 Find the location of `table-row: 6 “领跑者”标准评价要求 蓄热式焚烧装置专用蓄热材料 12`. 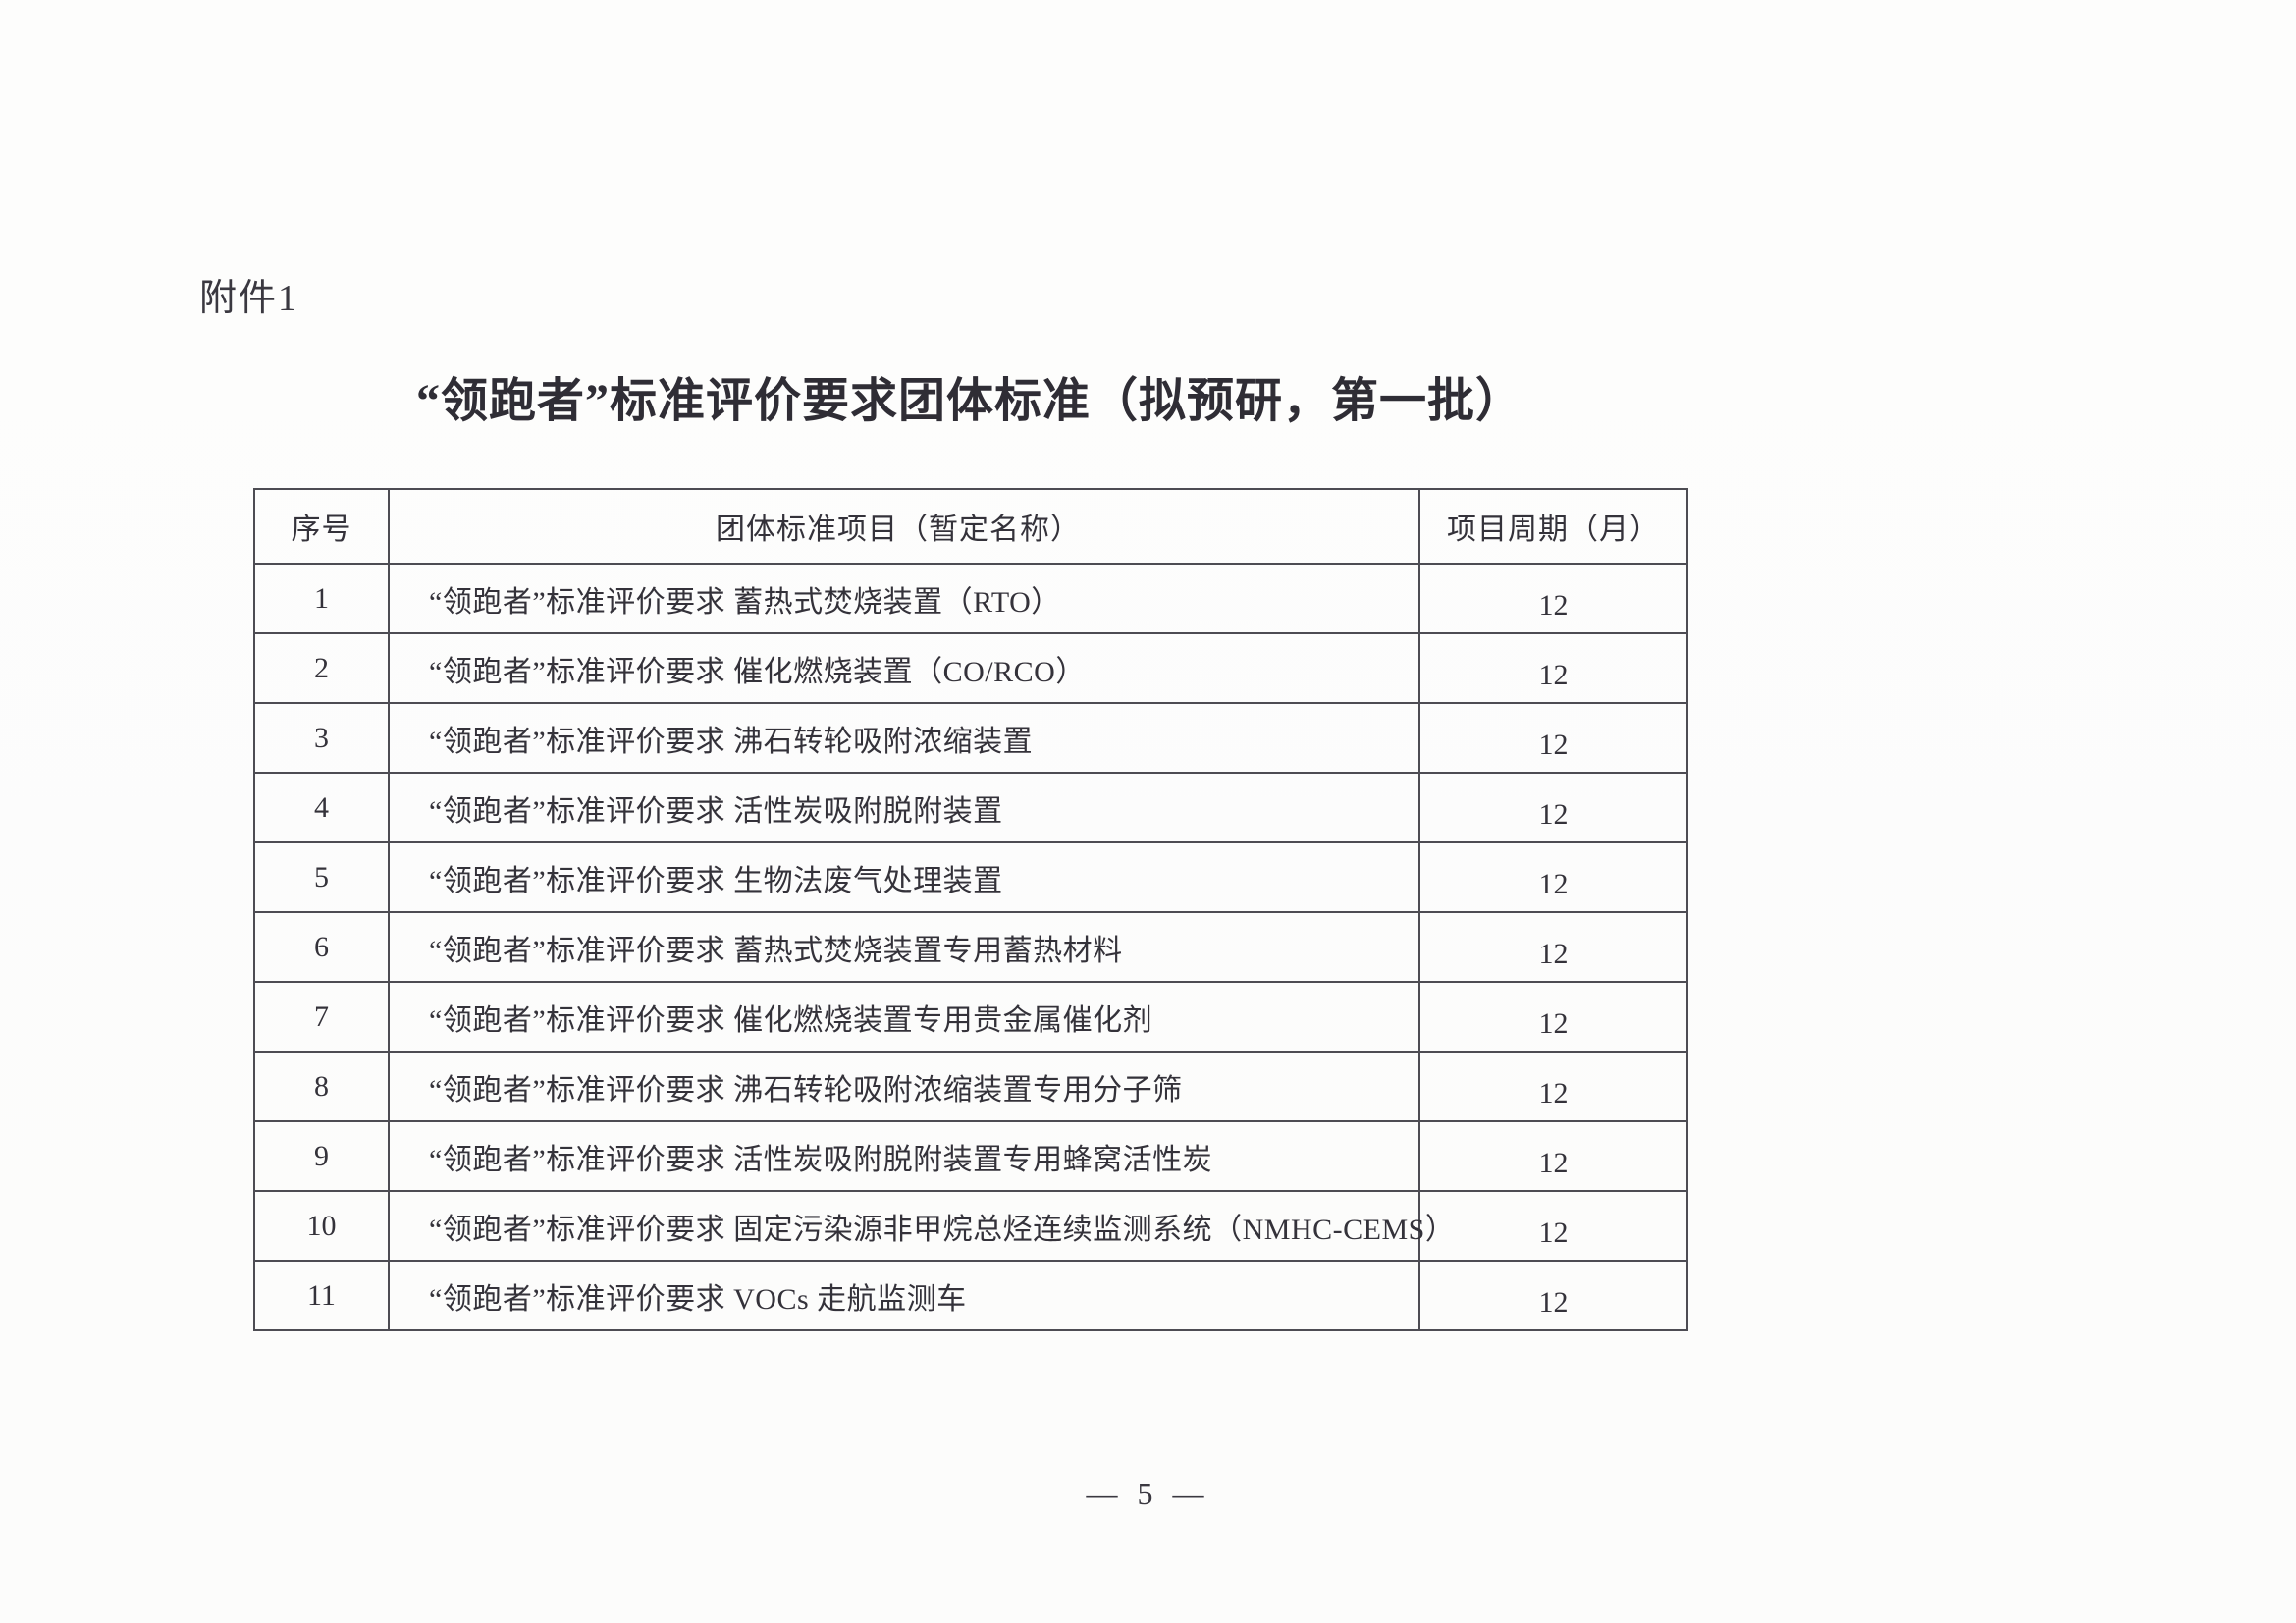

table-row: 6 “领跑者”标准评价要求 蓄热式焚烧装置专用蓄热材料 12 is located at coordinates (971, 947).